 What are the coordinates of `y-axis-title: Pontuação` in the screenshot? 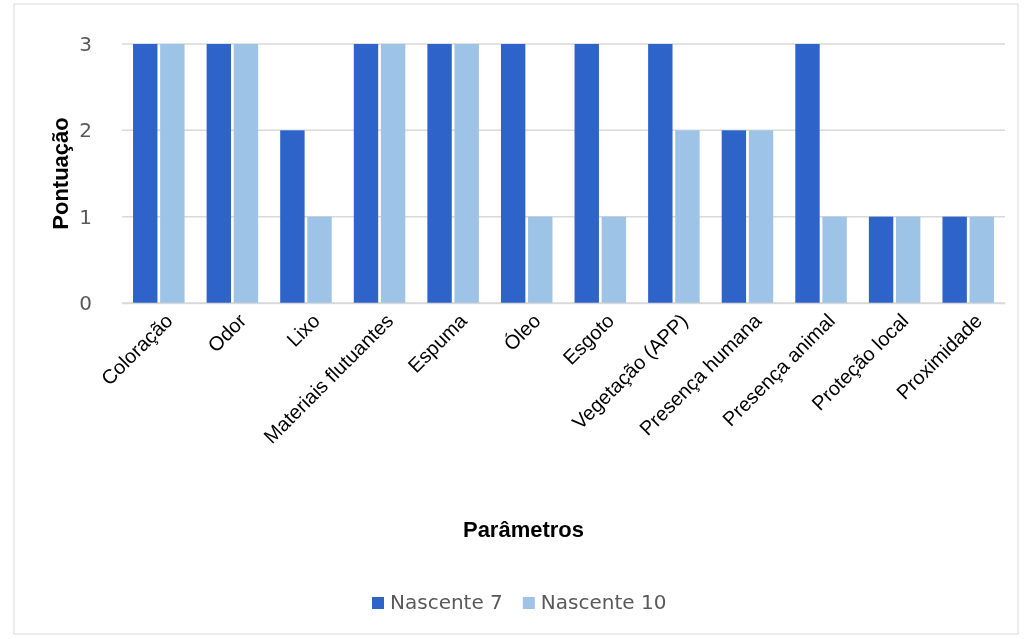 It's located at (60, 173).